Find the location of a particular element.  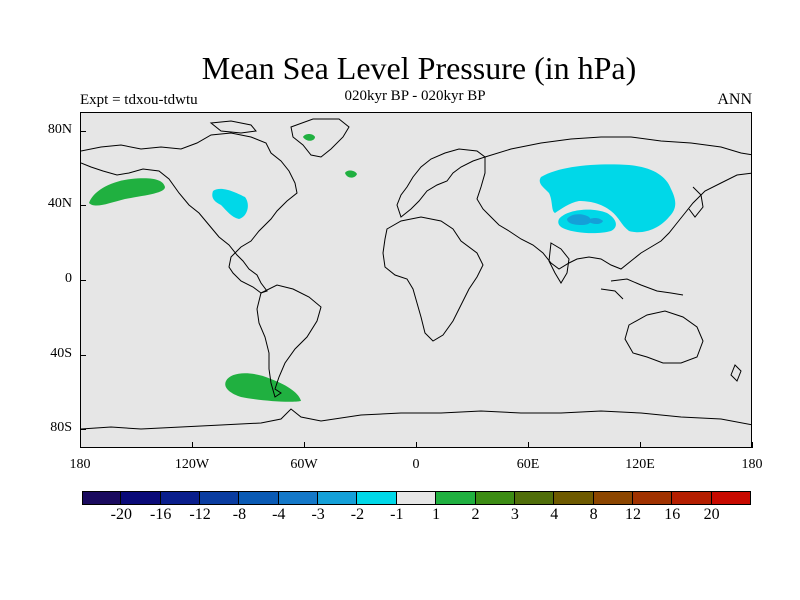

colorbar-label: -3 is located at coordinates (318, 514).